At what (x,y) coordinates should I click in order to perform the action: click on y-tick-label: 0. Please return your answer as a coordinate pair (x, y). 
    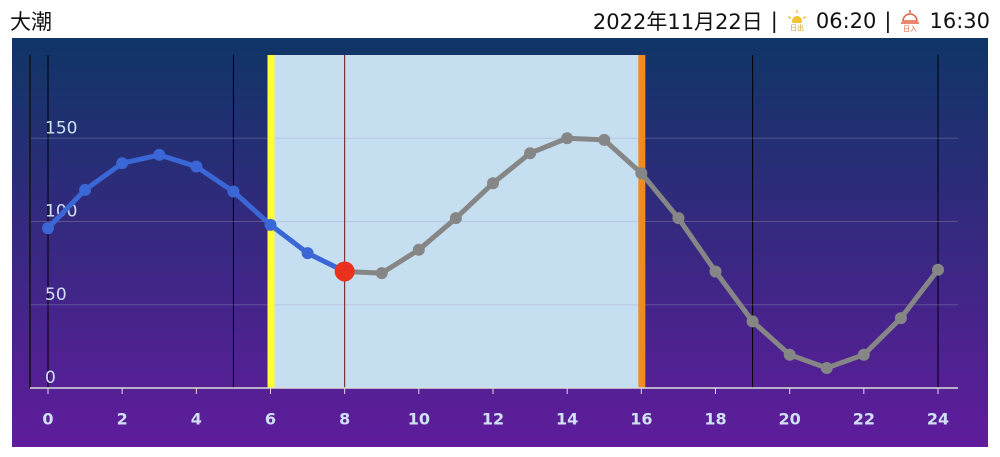
    Looking at the image, I should click on (50, 378).